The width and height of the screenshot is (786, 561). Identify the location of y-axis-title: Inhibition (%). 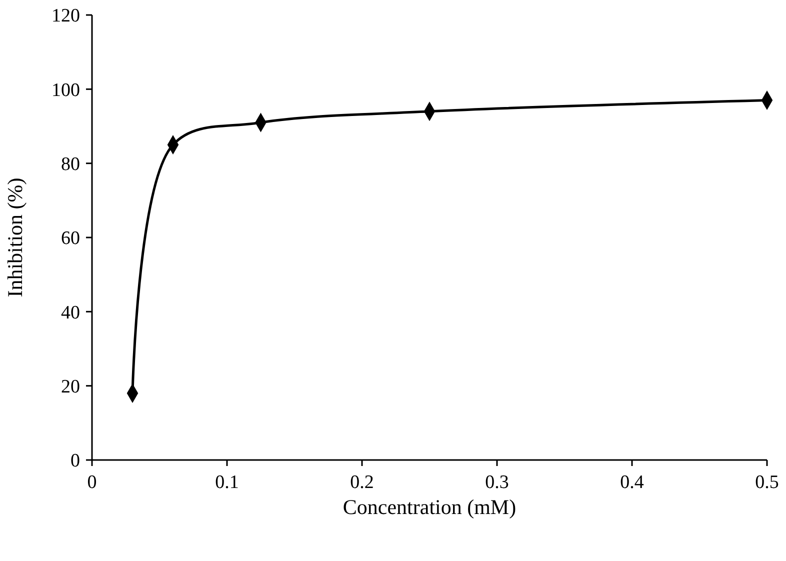
(15, 238).